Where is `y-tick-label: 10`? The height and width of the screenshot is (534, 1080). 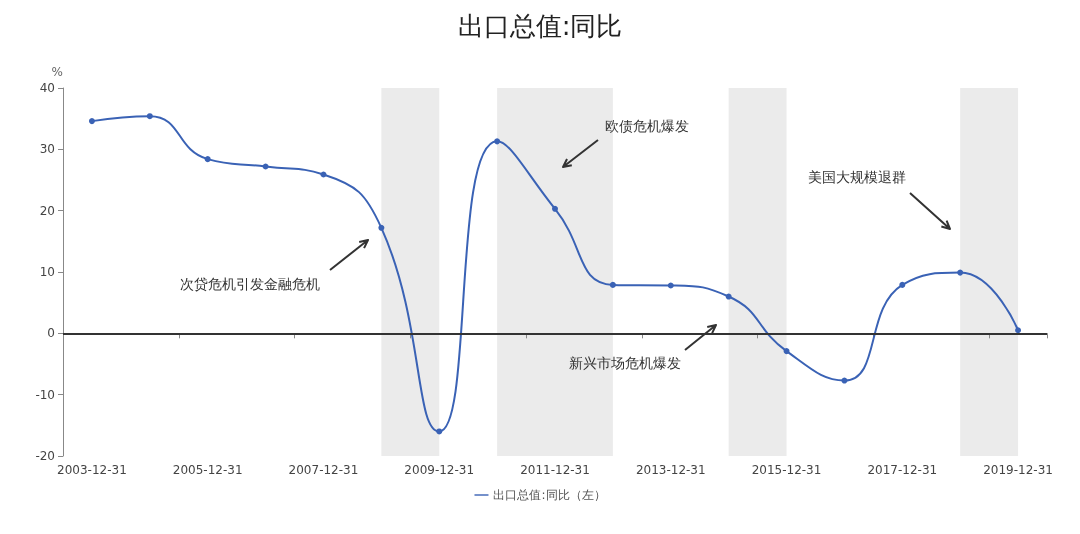
y-tick-label: 10 is located at coordinates (47, 272).